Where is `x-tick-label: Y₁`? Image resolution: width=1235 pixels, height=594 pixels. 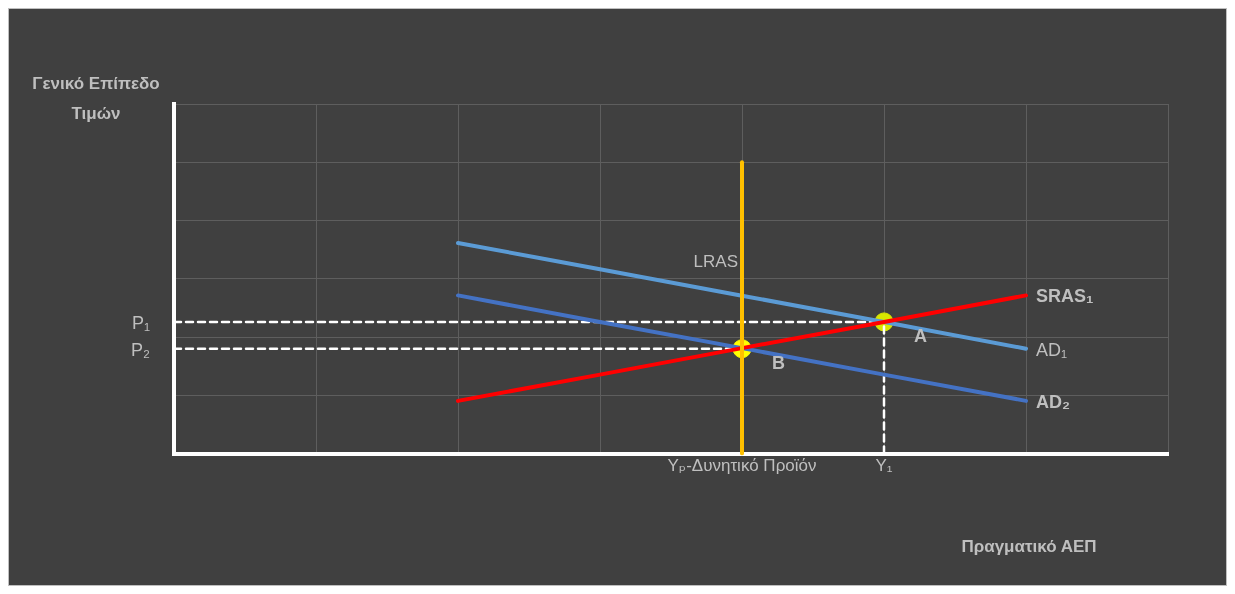
x-tick-label: Y₁ is located at coordinates (884, 466).